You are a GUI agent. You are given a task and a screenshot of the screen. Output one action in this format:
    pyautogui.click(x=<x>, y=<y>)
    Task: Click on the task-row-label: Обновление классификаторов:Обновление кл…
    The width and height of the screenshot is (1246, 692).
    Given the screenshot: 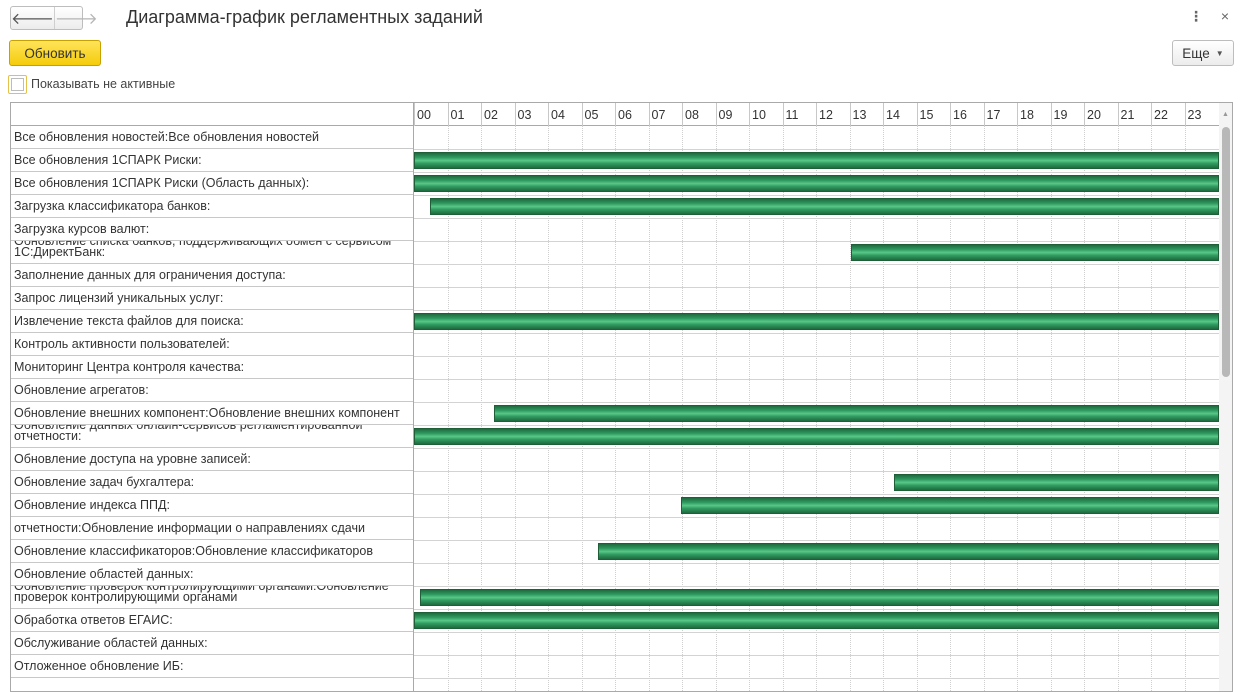 What is the action you would take?
    pyautogui.click(x=212, y=551)
    